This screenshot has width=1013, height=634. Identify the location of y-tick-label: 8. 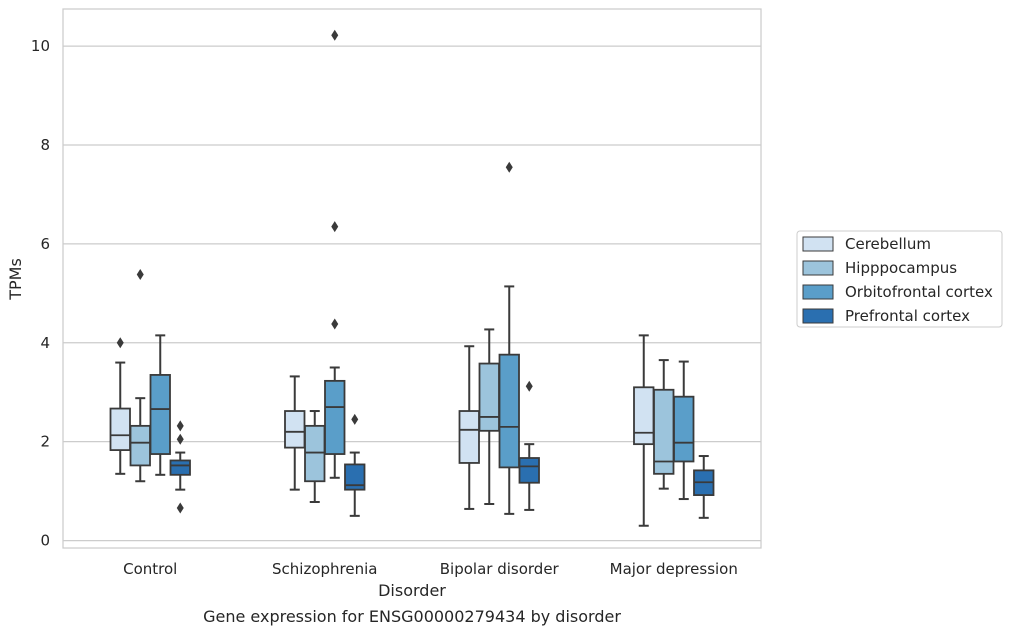
(45, 145).